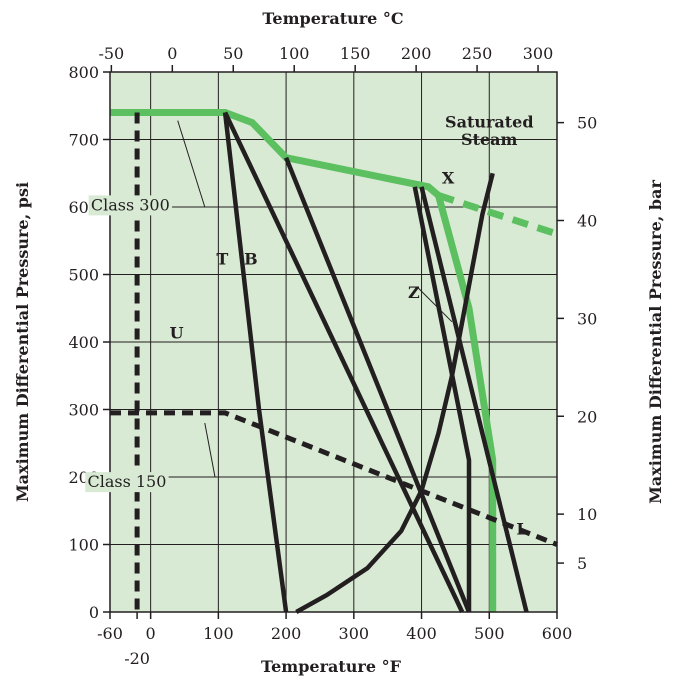 The image size is (677, 683). I want to click on left-axis-title: Maximum Differential Pressure, psi, so click(22, 342).